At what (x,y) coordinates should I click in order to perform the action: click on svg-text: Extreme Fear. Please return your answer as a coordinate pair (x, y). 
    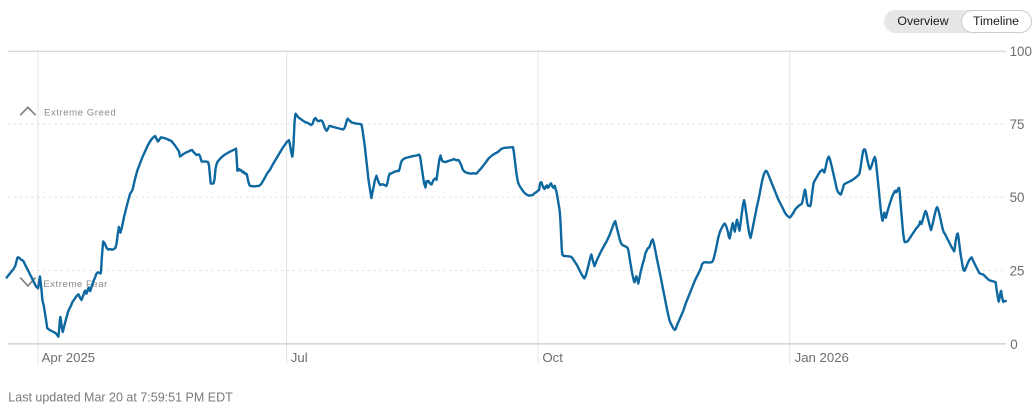
    Looking at the image, I should click on (75, 284).